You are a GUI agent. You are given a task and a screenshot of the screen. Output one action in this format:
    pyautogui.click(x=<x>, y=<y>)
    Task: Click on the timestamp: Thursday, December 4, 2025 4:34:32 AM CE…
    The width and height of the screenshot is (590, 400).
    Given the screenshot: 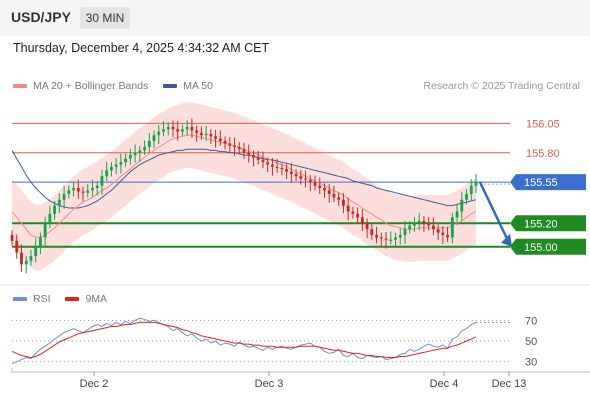 What is the action you would take?
    pyautogui.click(x=141, y=48)
    